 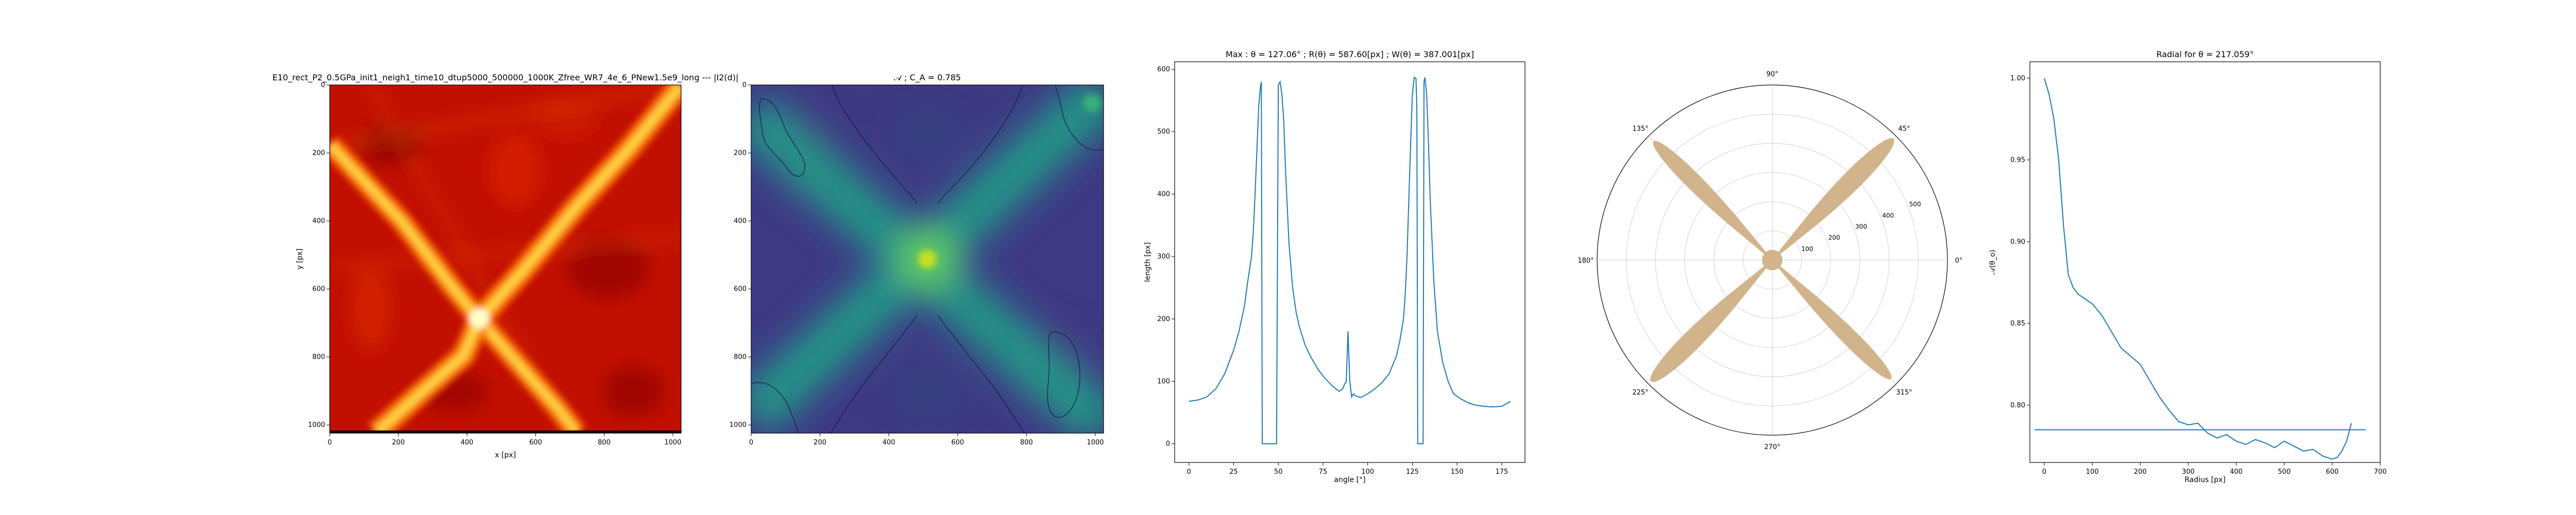 What do you see at coordinates (535, 443) in the screenshot?
I see `heatmap-intensity-xtick-label: 600` at bounding box center [535, 443].